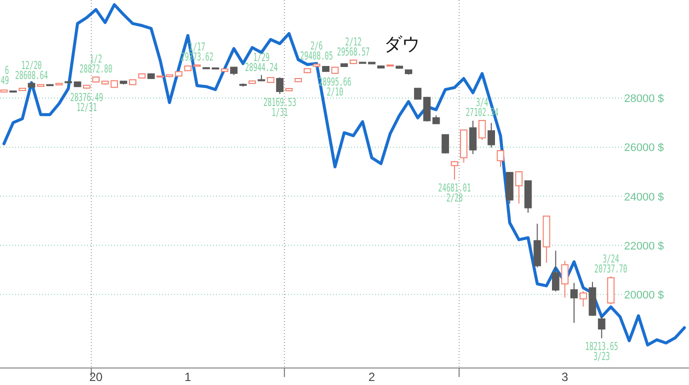 This screenshot has height=385, width=689. Describe the element at coordinates (31, 76) in the screenshot. I see `annotation: 28608.64` at that location.